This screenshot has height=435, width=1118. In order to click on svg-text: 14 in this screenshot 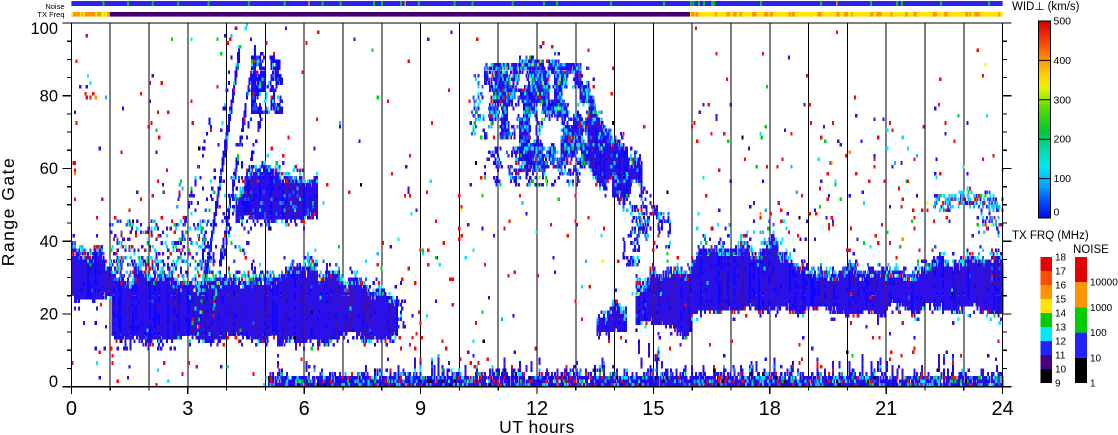, I will do `click(1061, 314)`.